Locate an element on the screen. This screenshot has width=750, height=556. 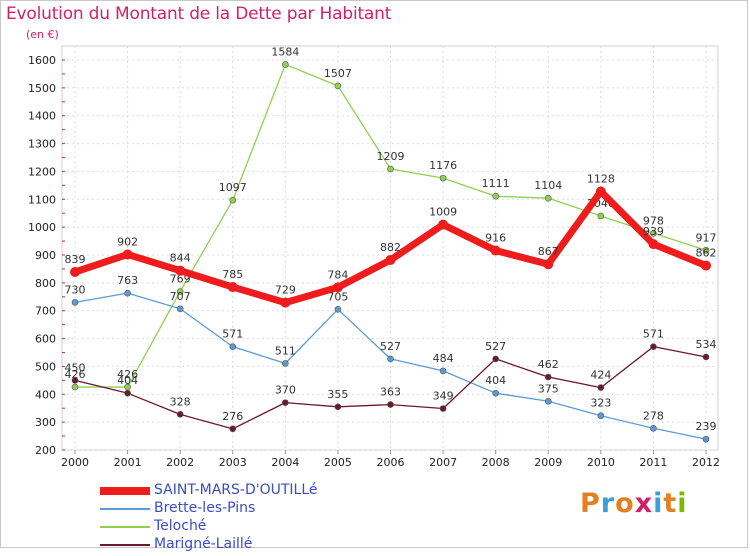
x-tick-label: 2011 is located at coordinates (653, 462).